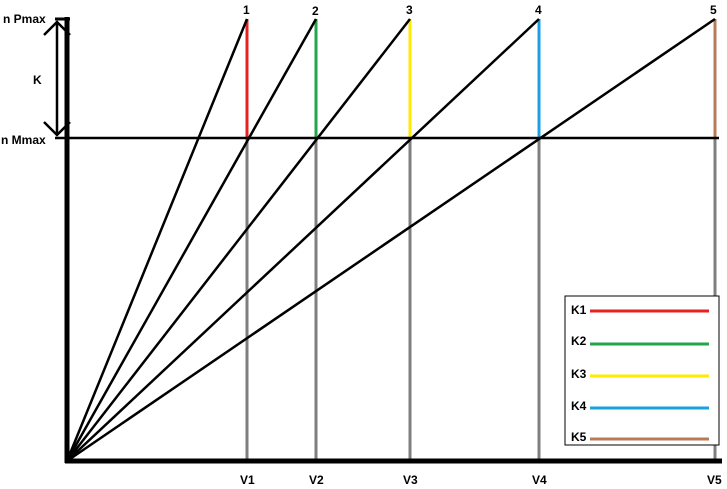  I want to click on gear-number-3: 3, so click(409, 10).